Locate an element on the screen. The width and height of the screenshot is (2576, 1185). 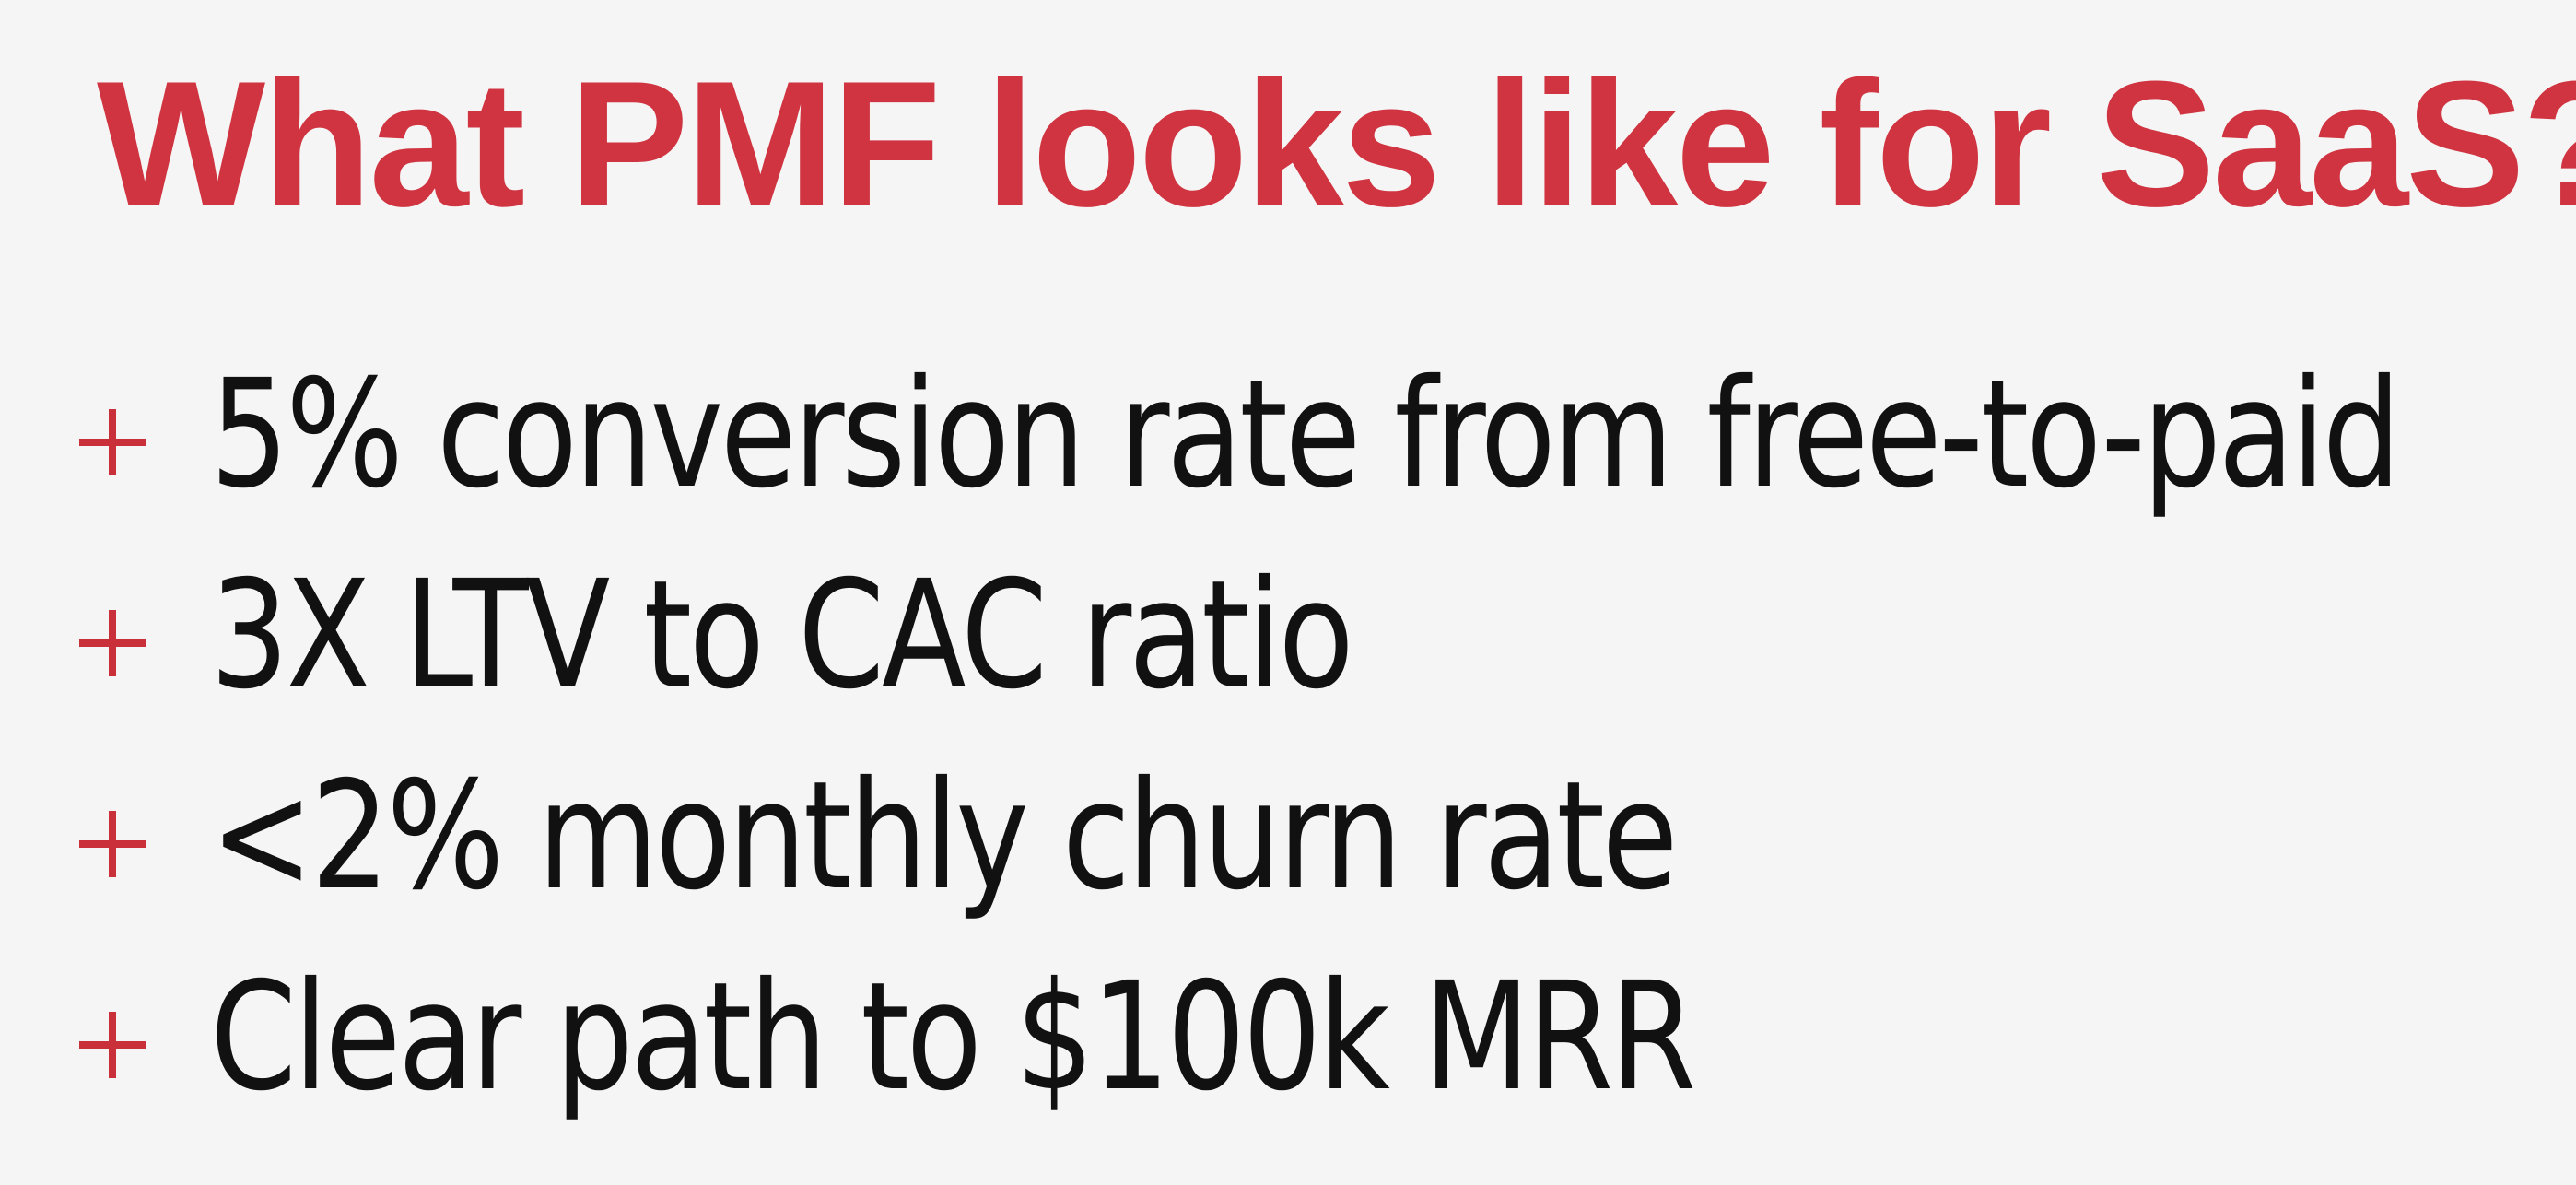
bullet-text: Clear path to $100k MRR is located at coordinates (953, 1037).